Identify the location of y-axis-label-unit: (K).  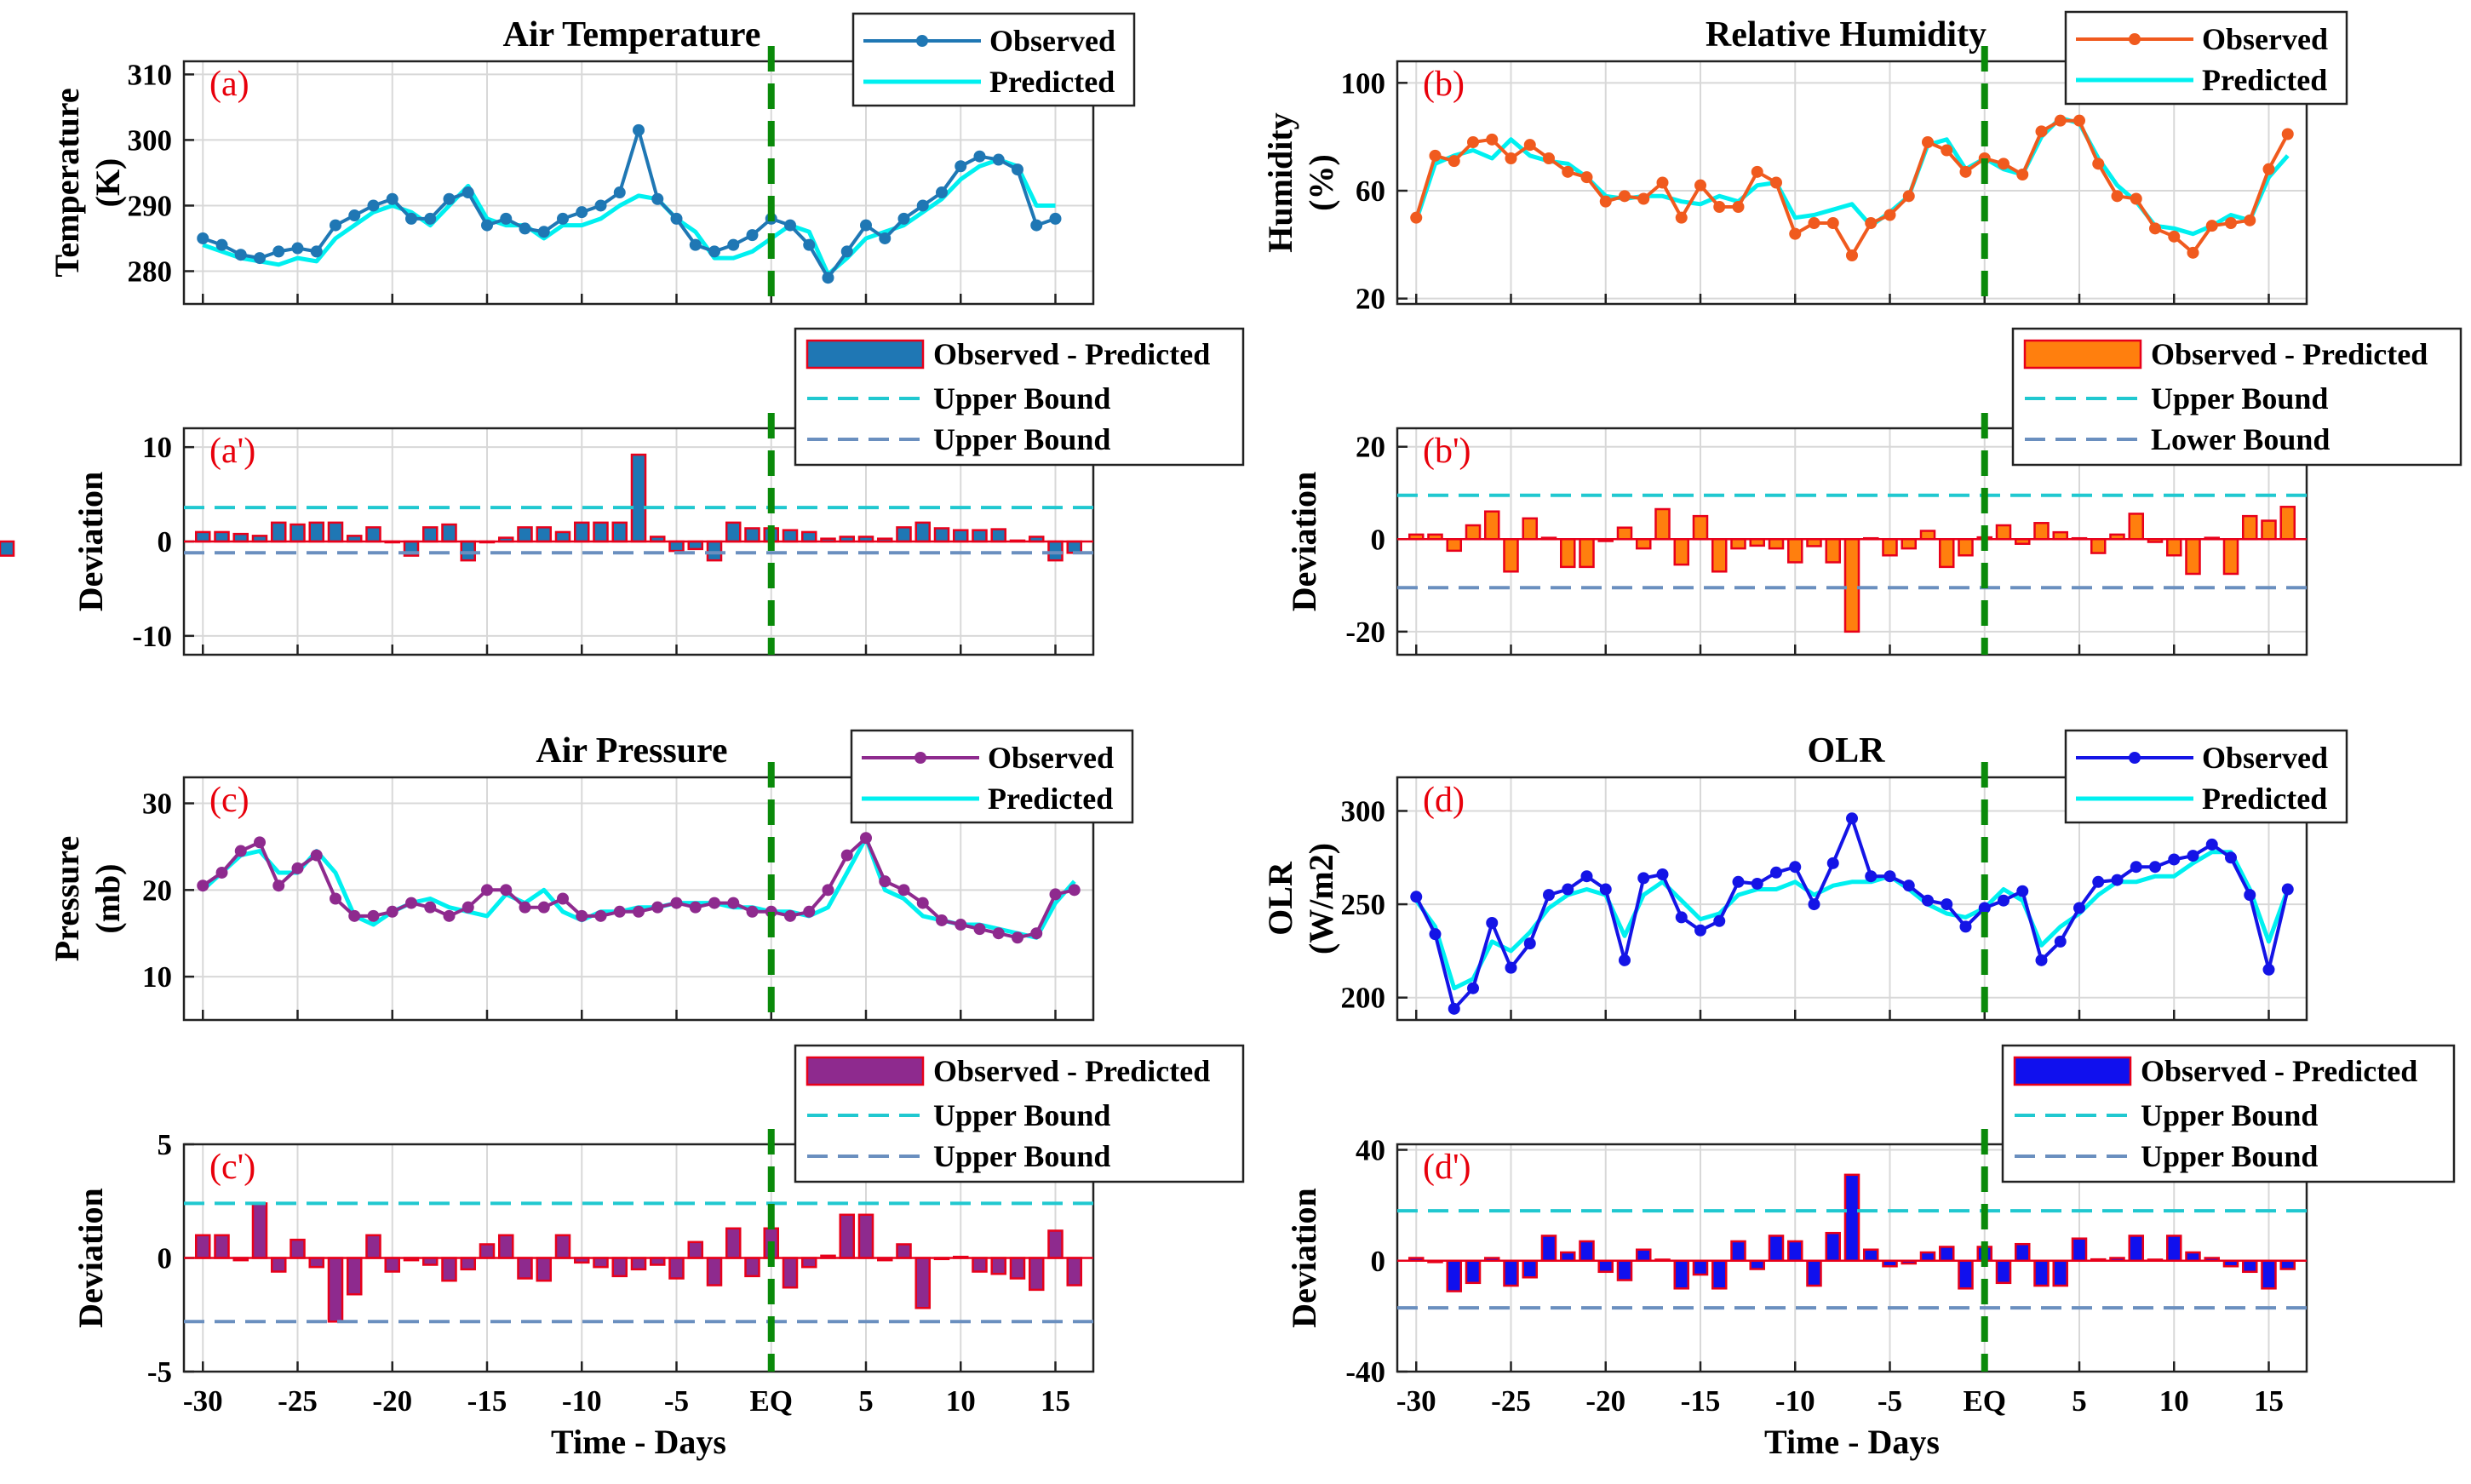
(108, 183).